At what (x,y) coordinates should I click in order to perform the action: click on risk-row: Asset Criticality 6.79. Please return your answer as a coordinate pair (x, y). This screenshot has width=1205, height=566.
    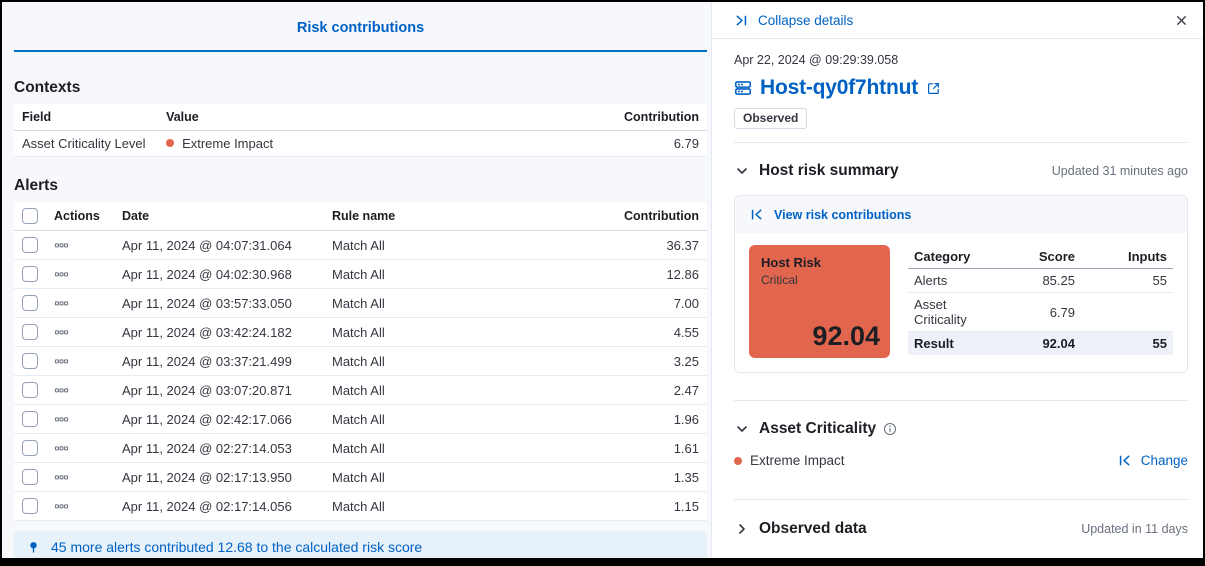
    Looking at the image, I should click on (1040, 312).